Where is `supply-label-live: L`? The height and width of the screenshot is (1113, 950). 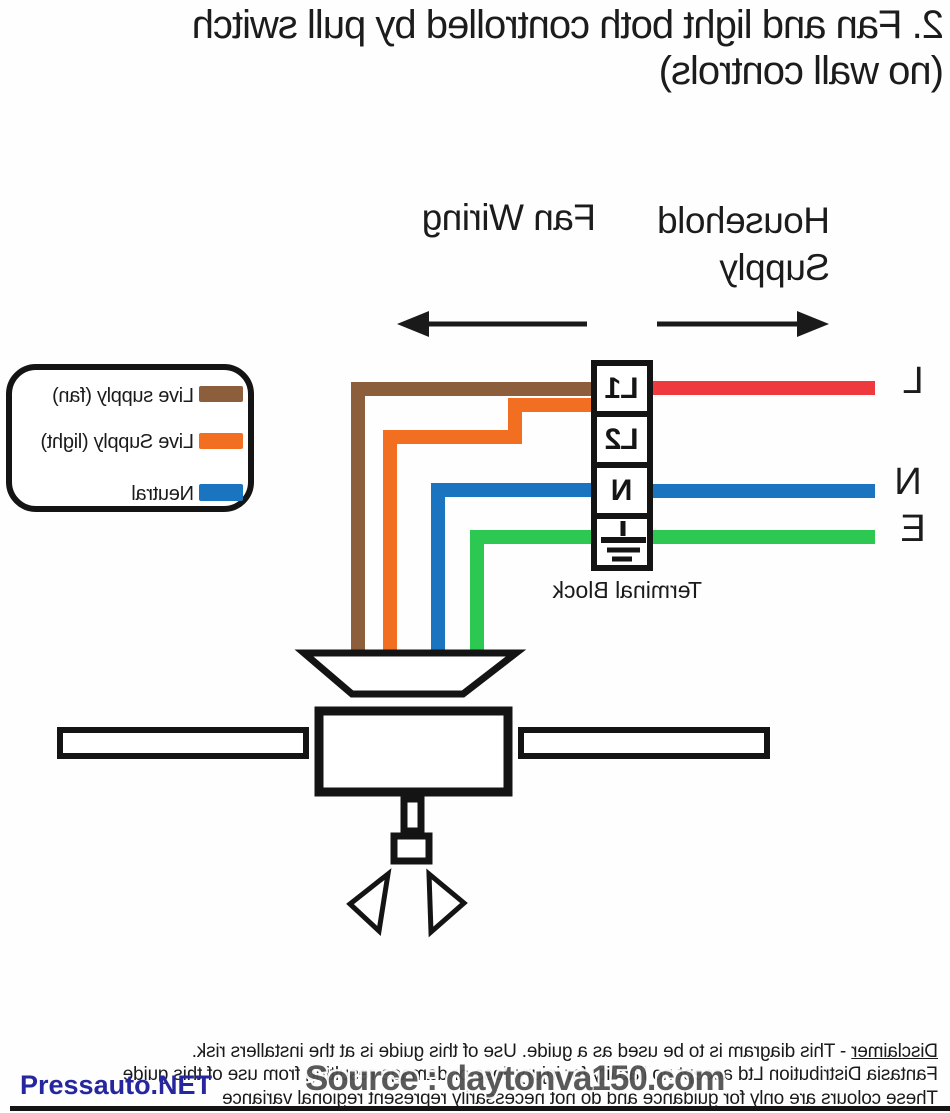 supply-label-live: L is located at coordinates (913, 381).